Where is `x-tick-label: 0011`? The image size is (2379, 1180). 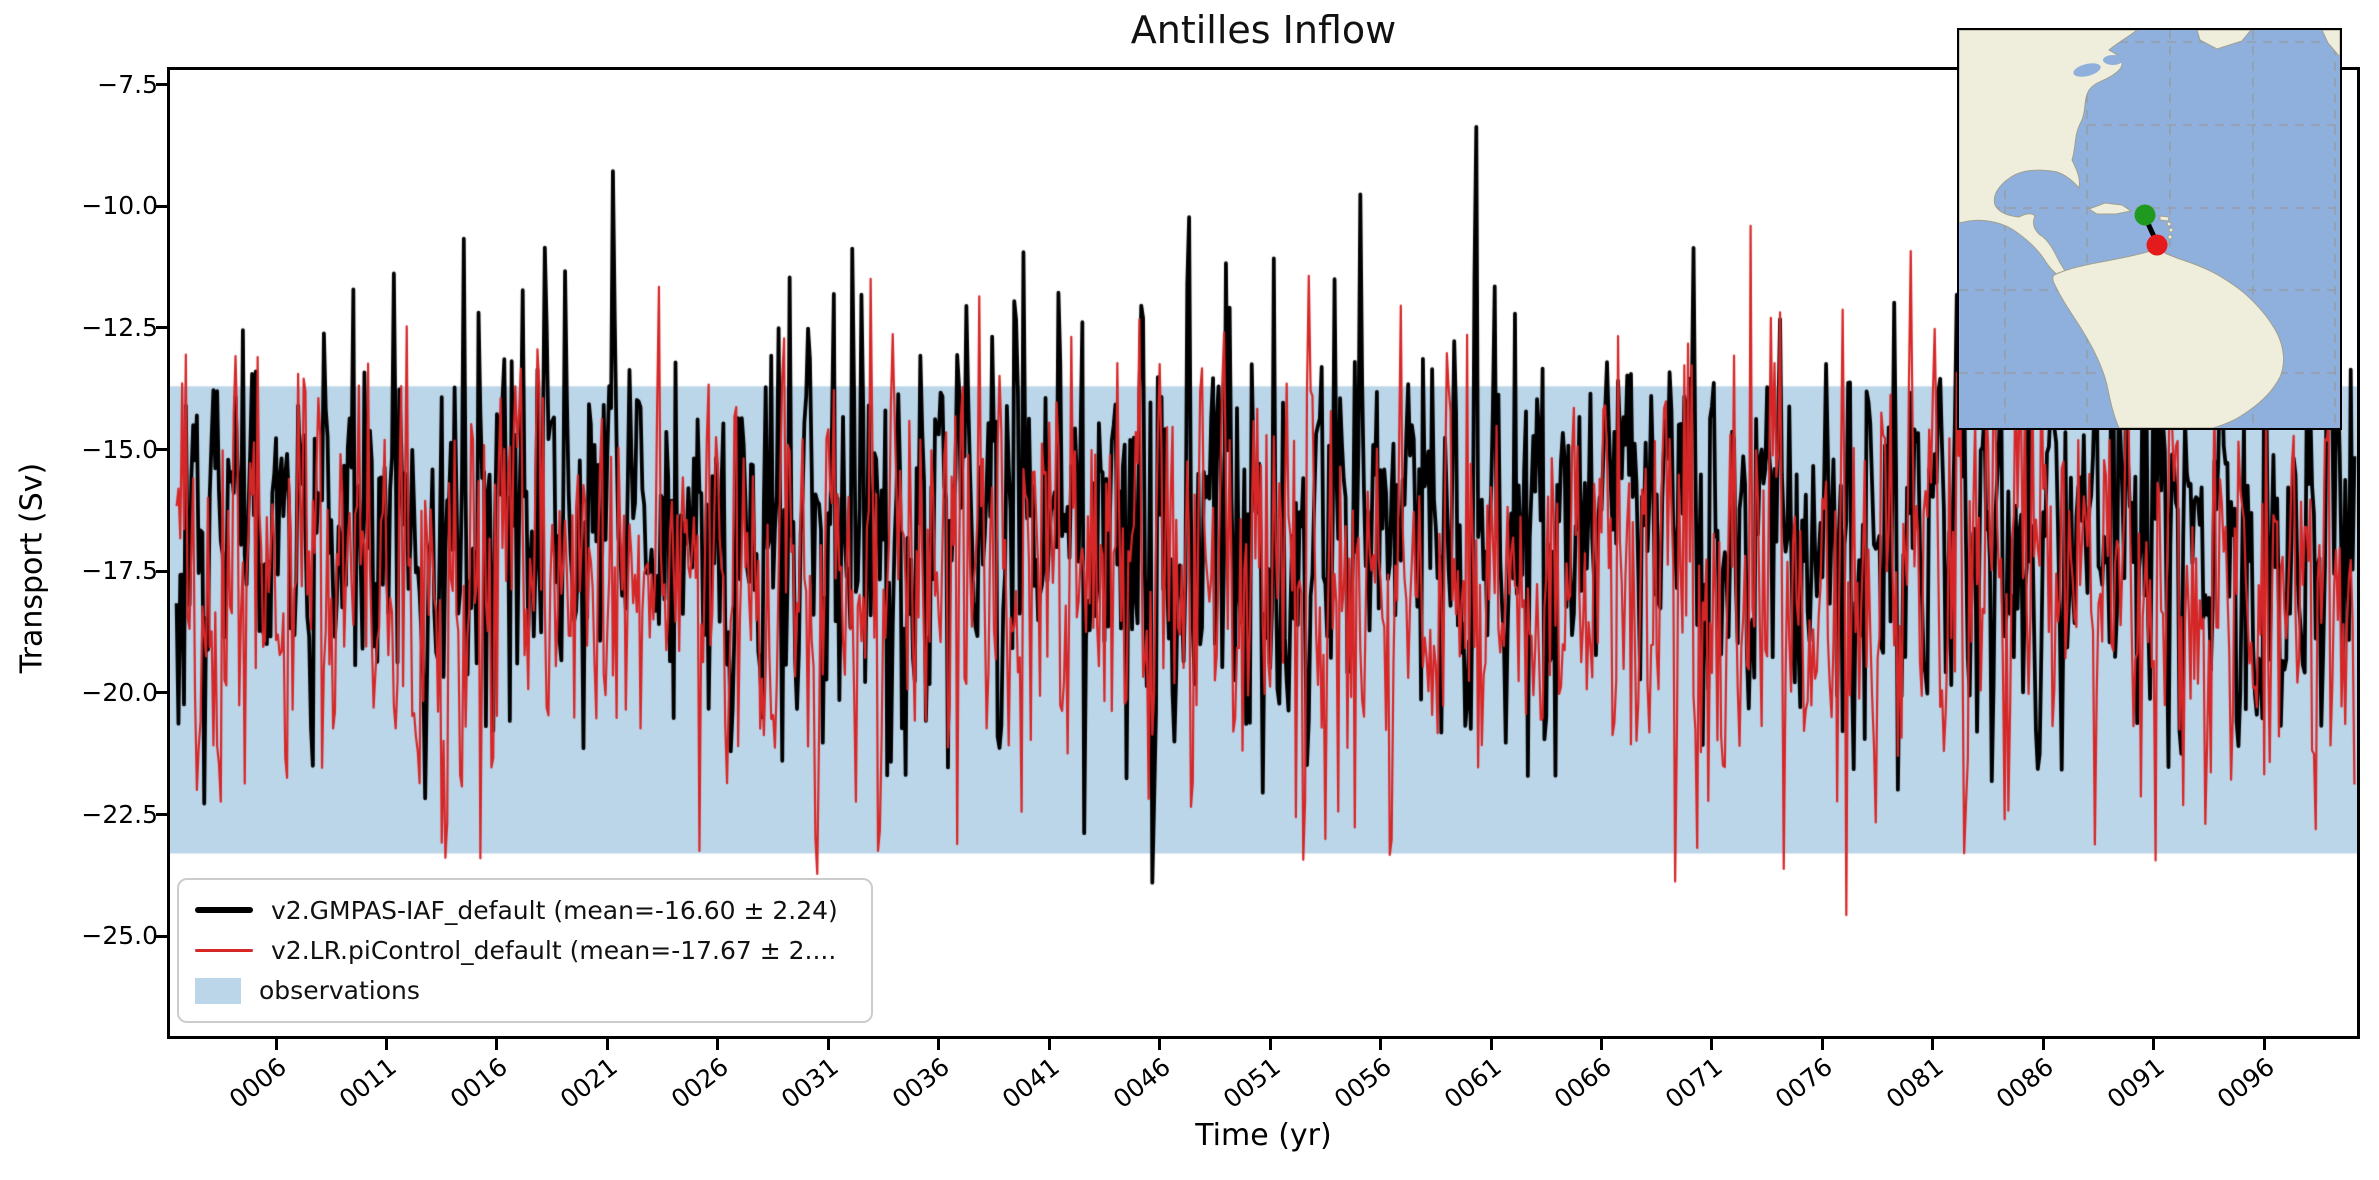
x-tick-label: 0011 is located at coordinates (368, 1083).